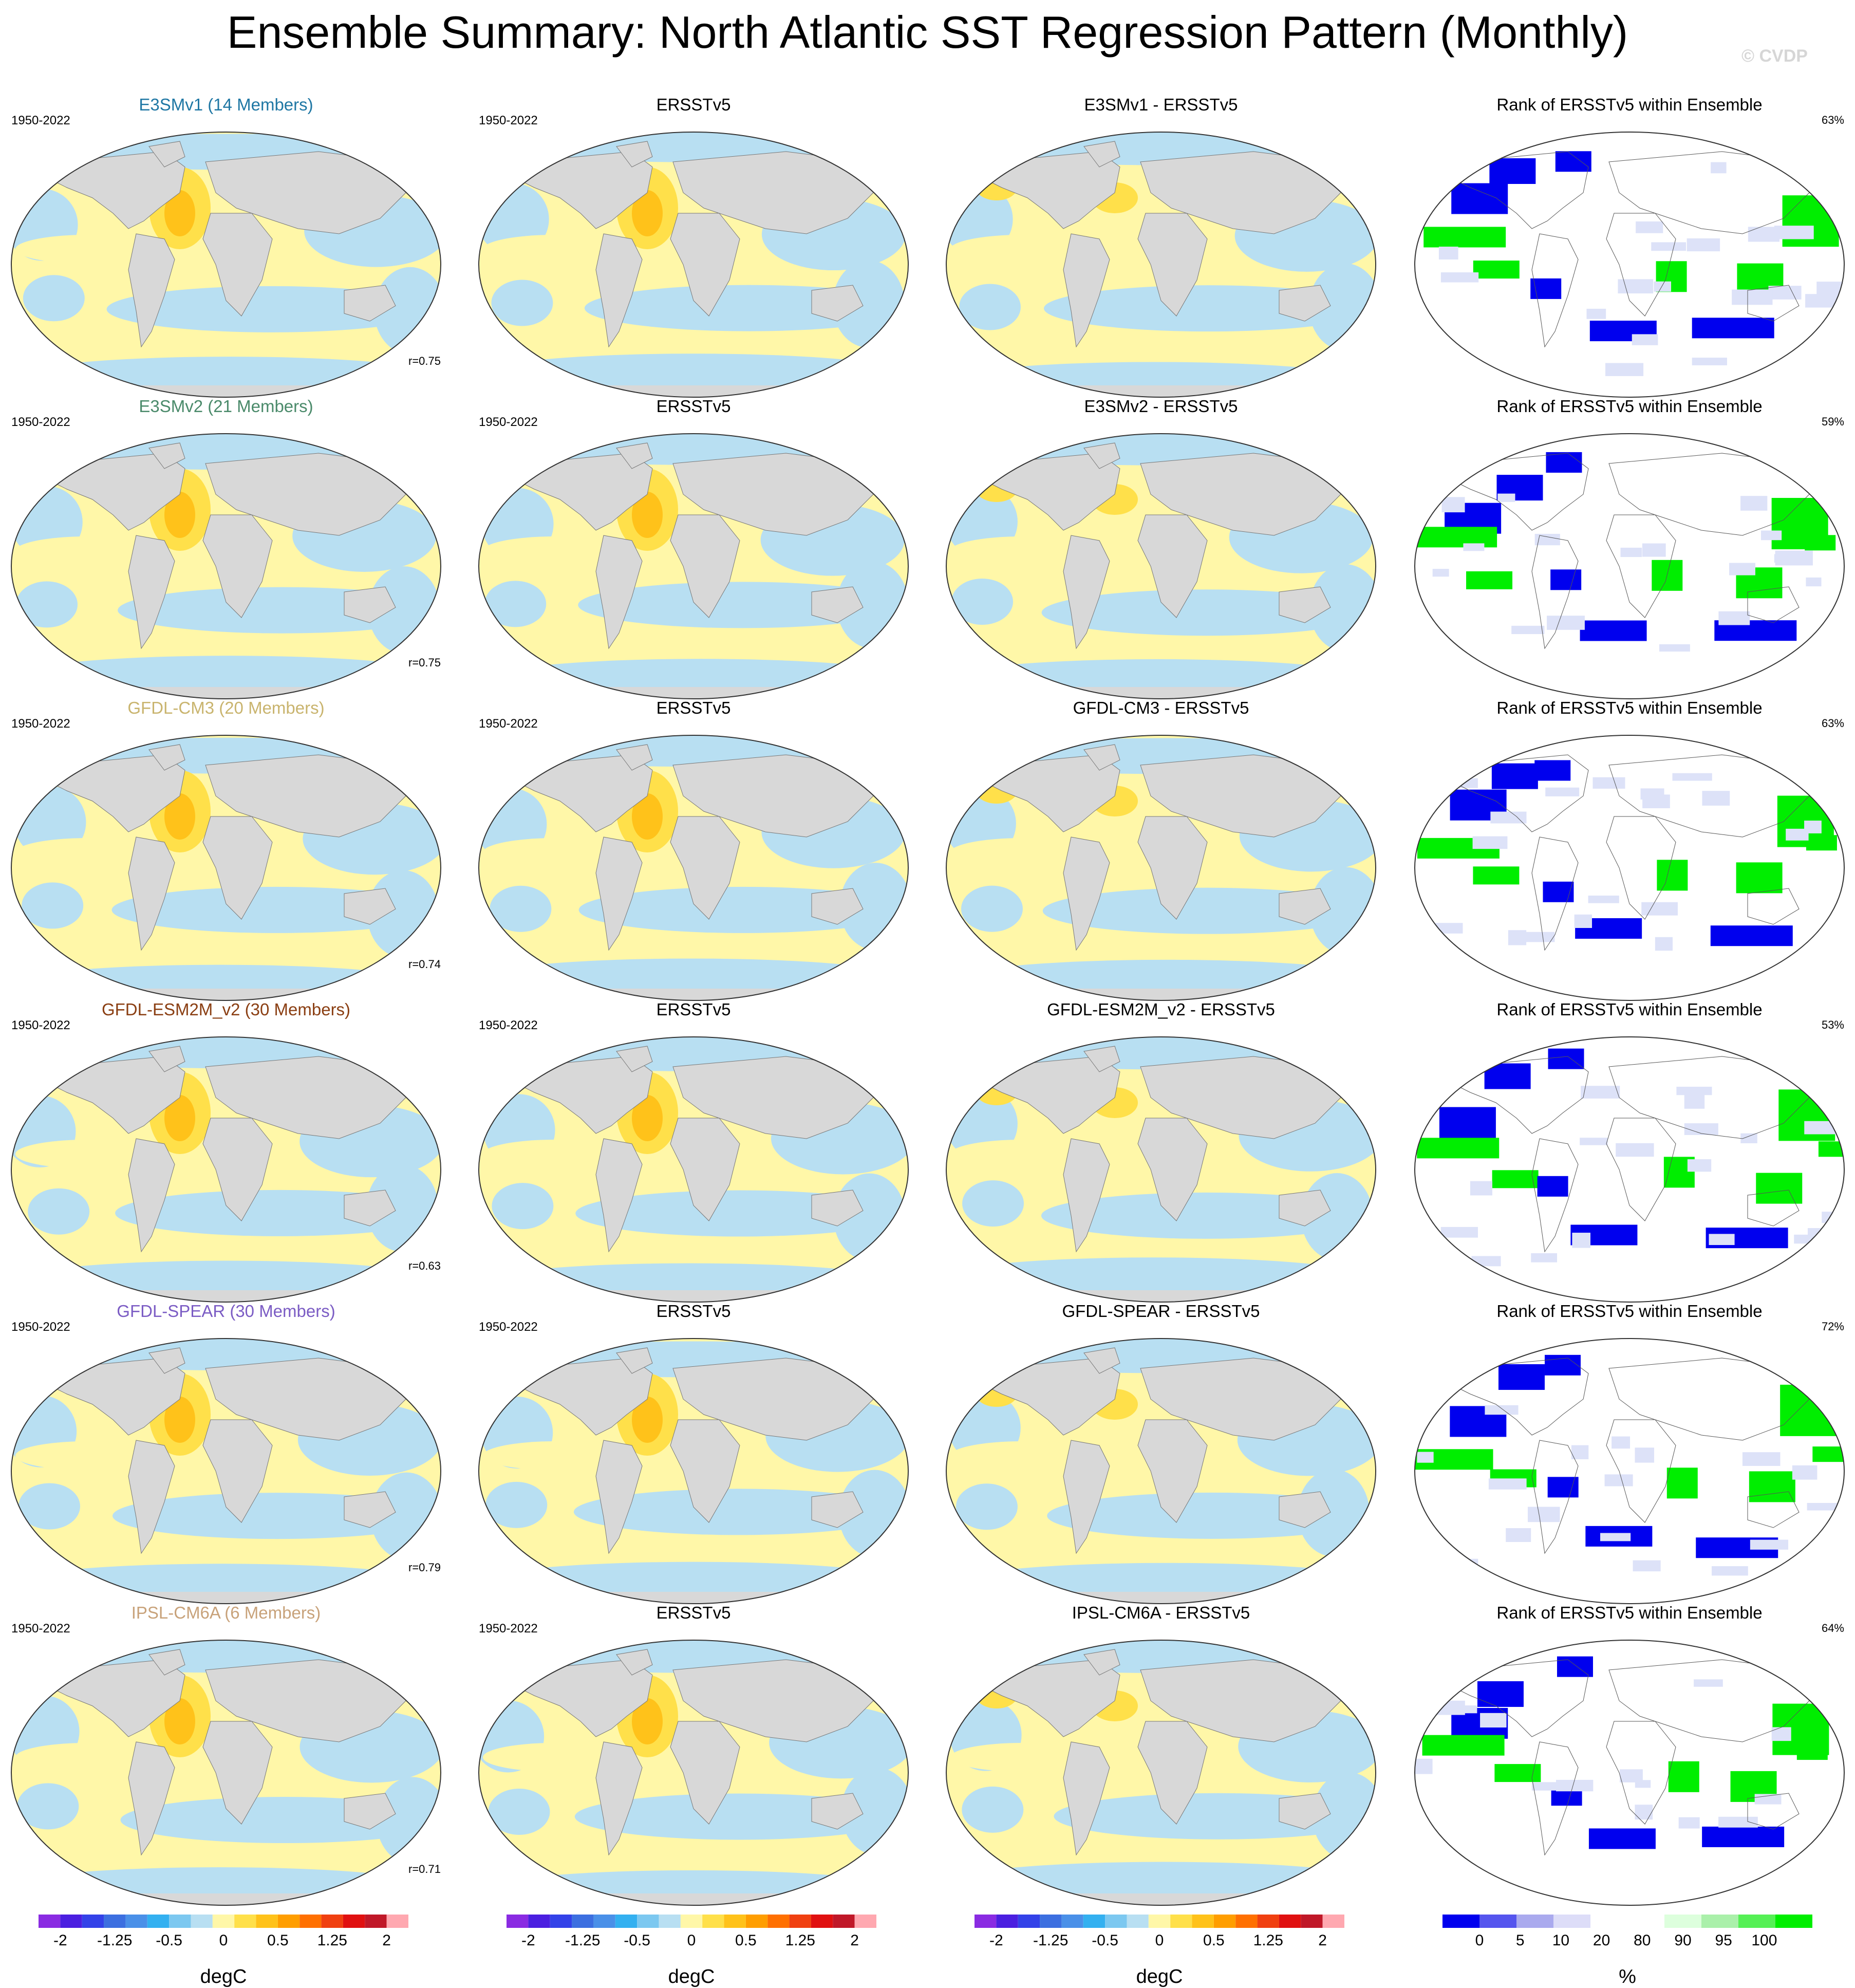  What do you see at coordinates (1682, 1940) in the screenshot?
I see `colorbar-tick-label: 90` at bounding box center [1682, 1940].